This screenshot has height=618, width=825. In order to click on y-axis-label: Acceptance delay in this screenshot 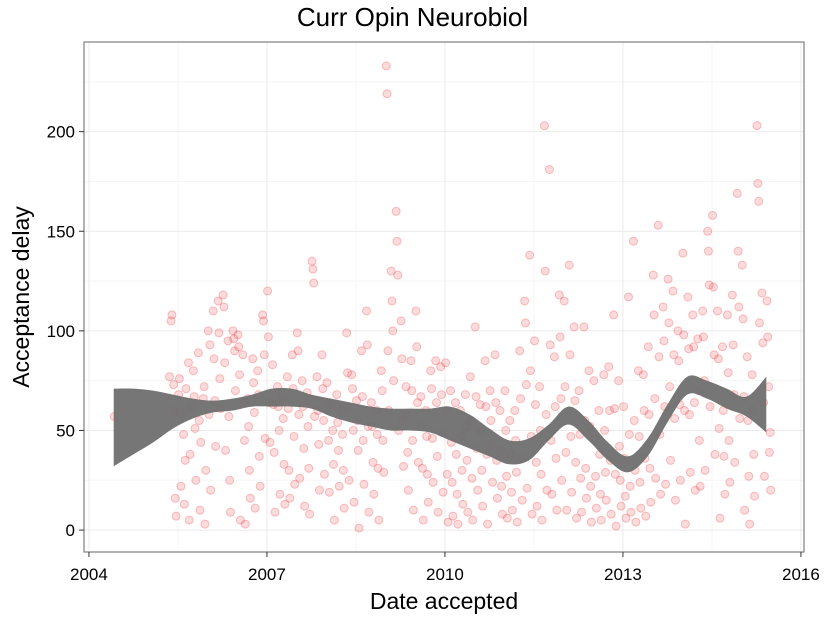, I will do `click(21, 297)`.